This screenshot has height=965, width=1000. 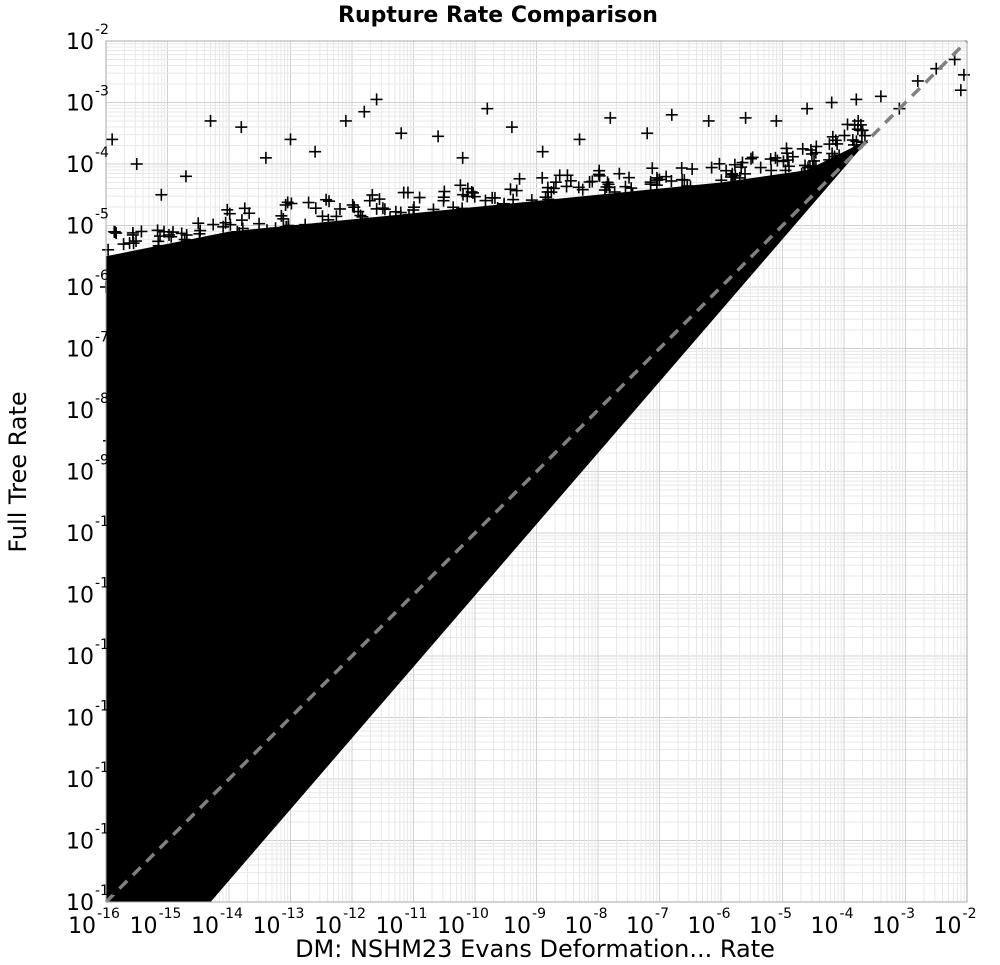 What do you see at coordinates (647, 922) in the screenshot?
I see `x-tick-label: 10⁻⁷` at bounding box center [647, 922].